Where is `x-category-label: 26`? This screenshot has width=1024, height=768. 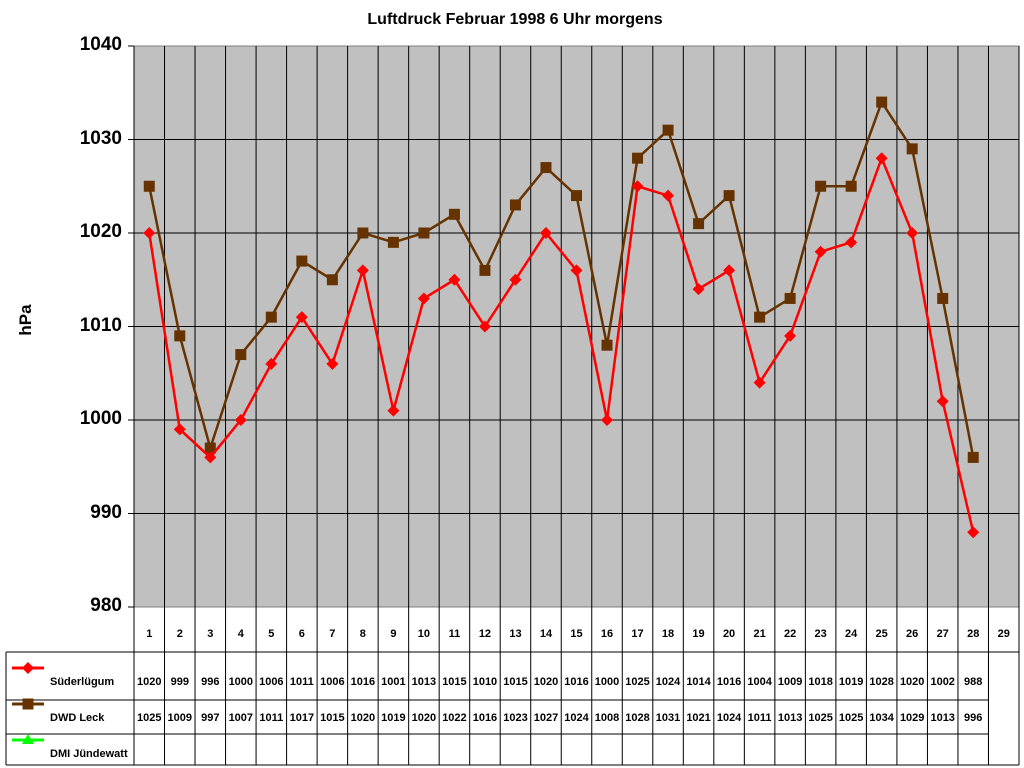 x-category-label: 26 is located at coordinates (912, 634).